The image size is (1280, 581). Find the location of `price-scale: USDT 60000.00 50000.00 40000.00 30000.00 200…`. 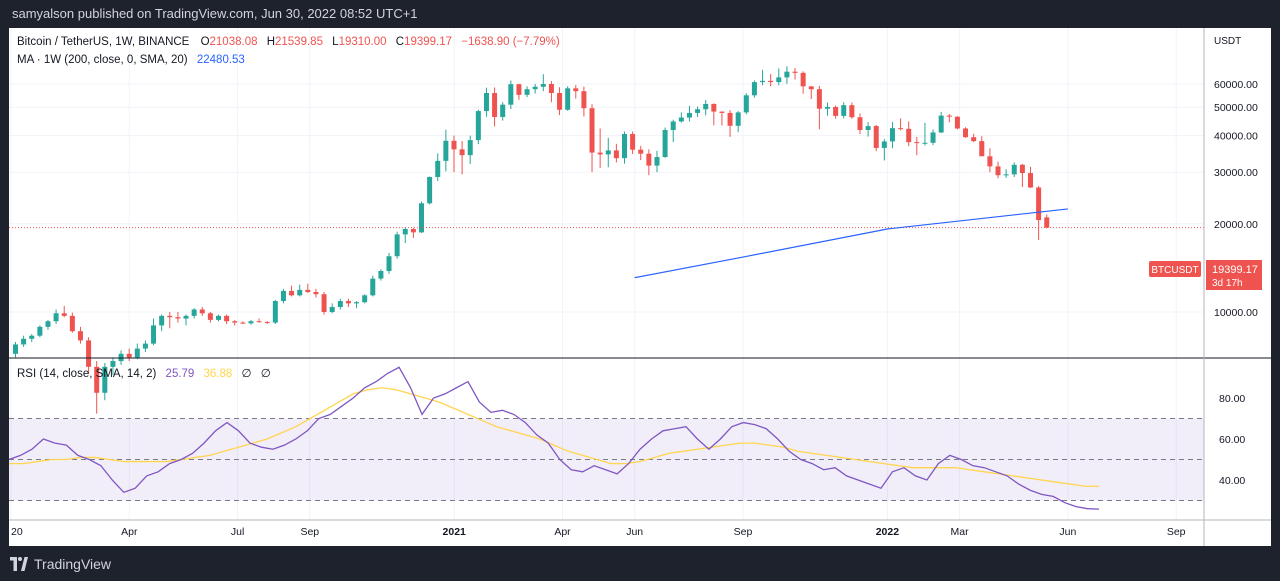

price-scale: USDT 60000.00 50000.00 40000.00 30000.00 200… is located at coordinates (1236, 177).